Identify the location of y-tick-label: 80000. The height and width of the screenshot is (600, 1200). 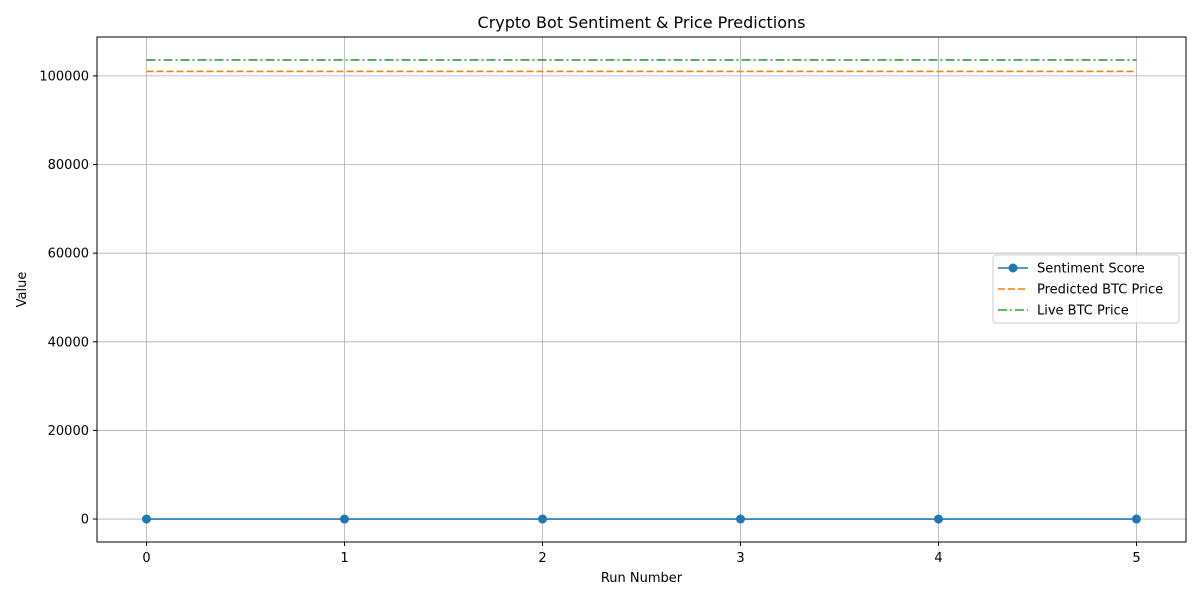
(68, 165).